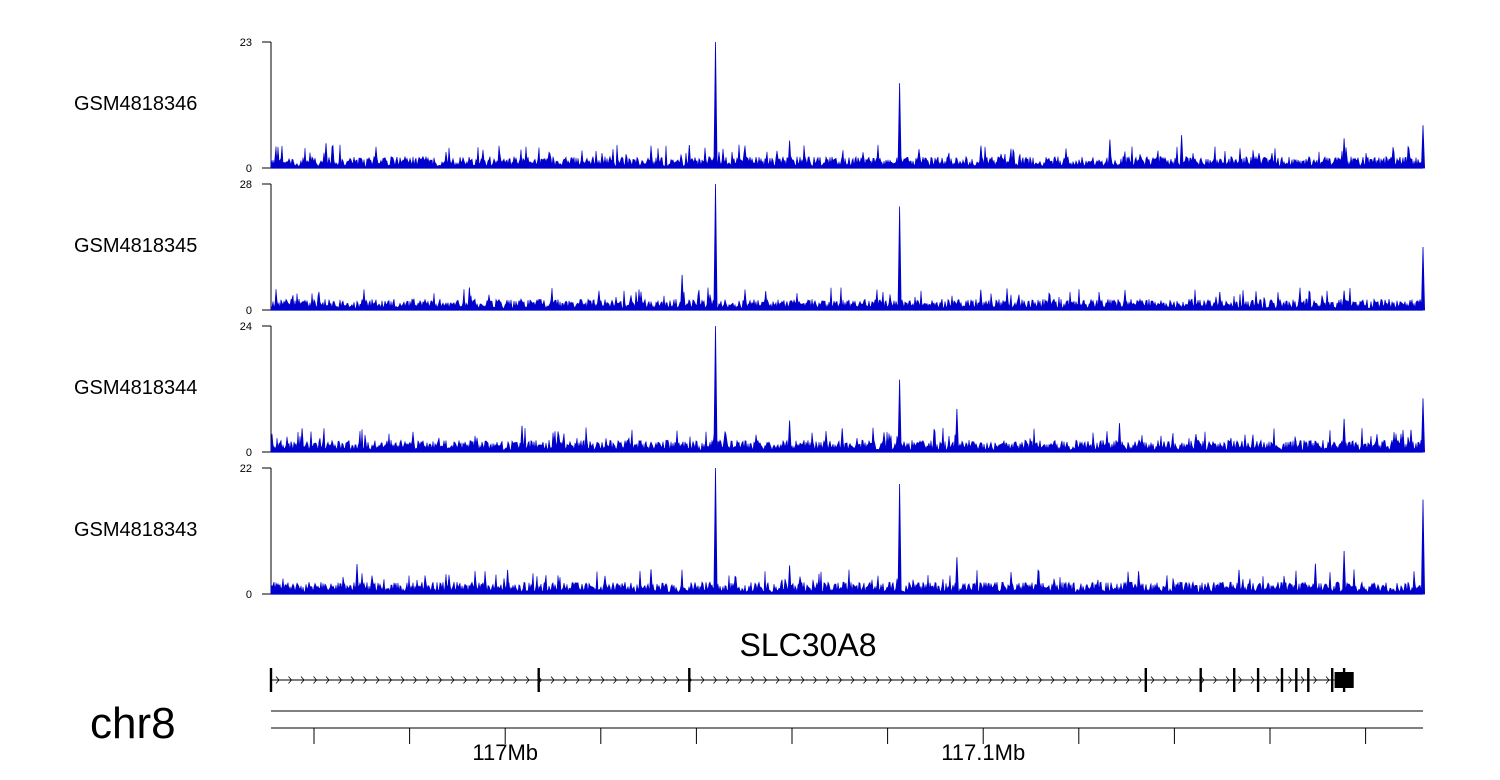  I want to click on tick-label: 117Mb, so click(505, 752).